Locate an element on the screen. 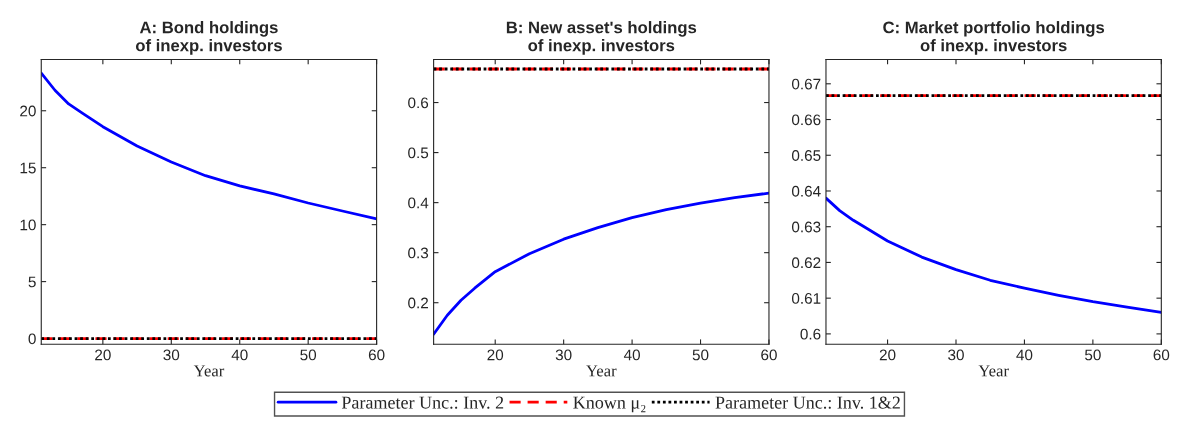 This screenshot has width=1179, height=425. legend-label: Parameter Unc.: Inv. 2 is located at coordinates (422, 402).